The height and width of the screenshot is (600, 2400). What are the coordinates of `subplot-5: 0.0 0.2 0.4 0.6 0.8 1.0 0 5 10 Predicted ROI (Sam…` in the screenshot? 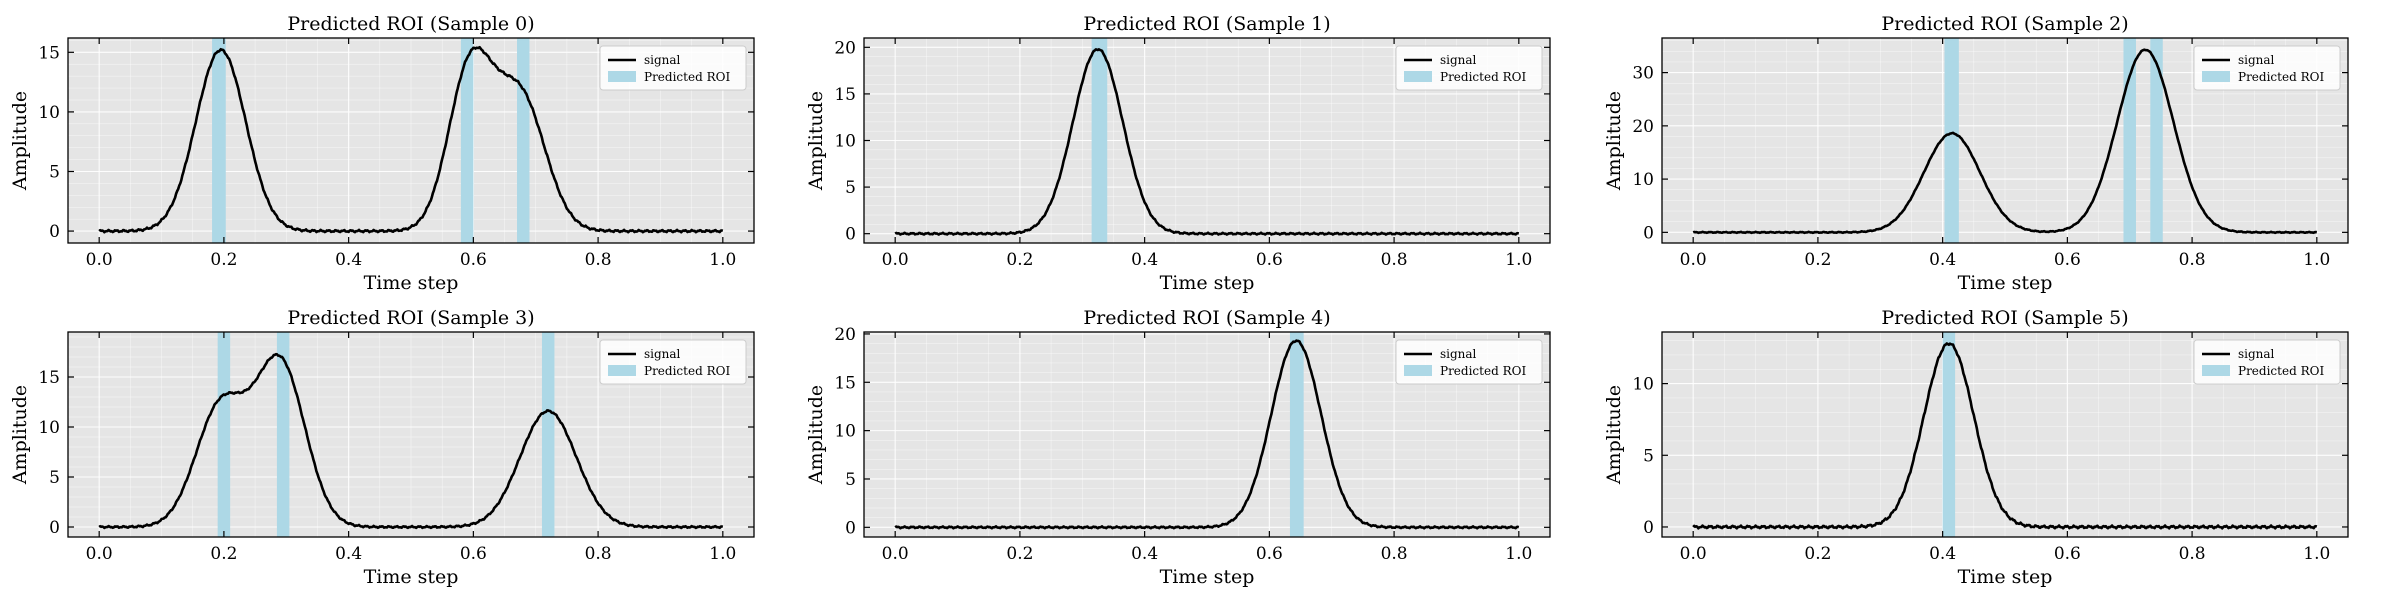 It's located at (1976, 447).